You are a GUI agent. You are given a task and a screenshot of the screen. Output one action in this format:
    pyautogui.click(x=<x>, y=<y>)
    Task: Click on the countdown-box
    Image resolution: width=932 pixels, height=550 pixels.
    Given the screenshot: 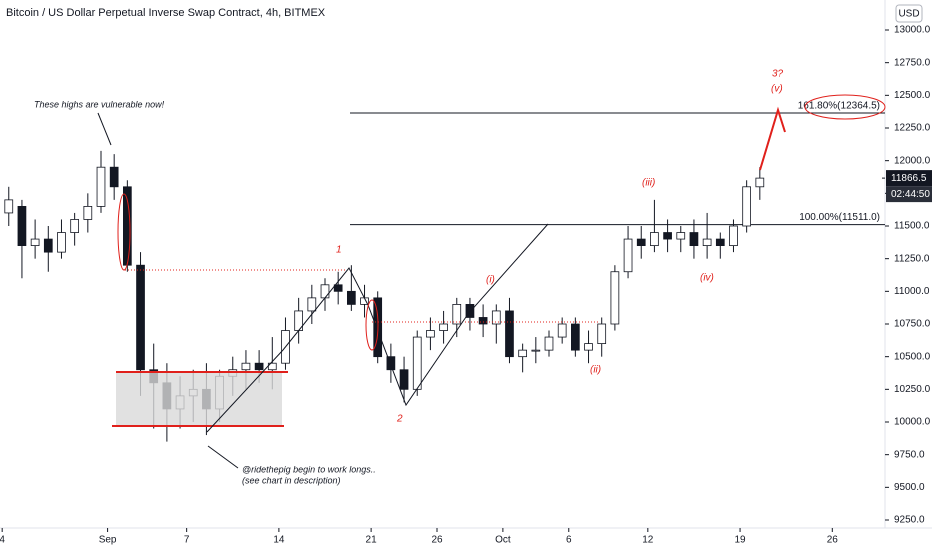 What is the action you would take?
    pyautogui.click(x=909, y=194)
    